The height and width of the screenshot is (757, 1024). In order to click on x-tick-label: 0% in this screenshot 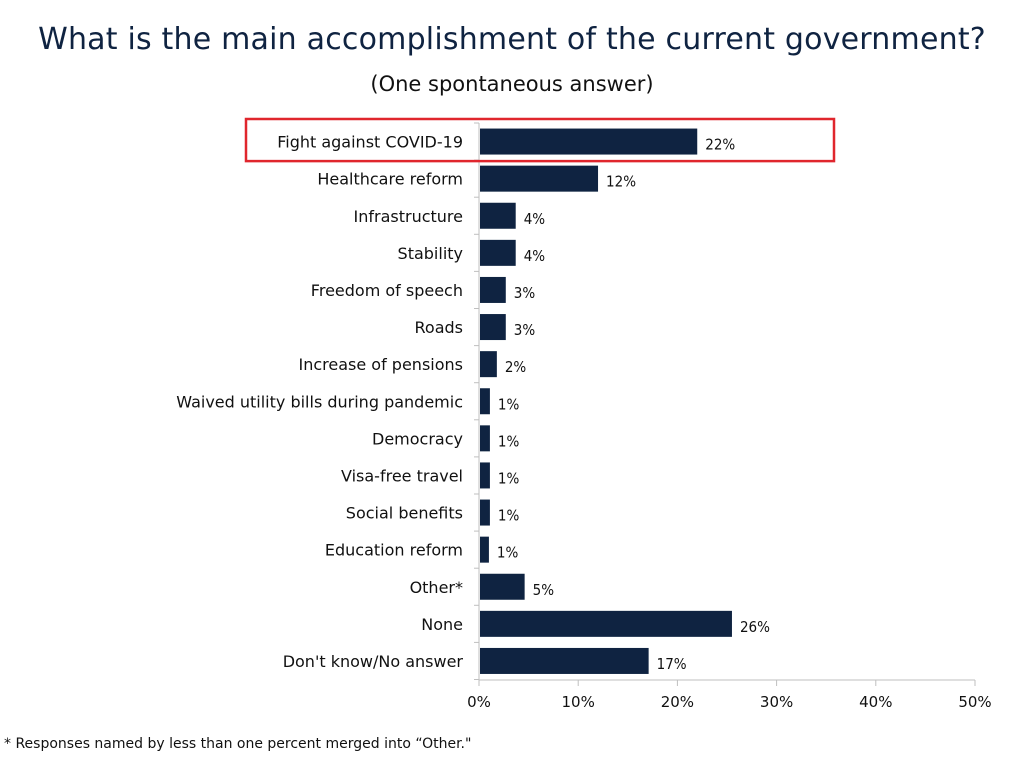, I will do `click(479, 702)`.